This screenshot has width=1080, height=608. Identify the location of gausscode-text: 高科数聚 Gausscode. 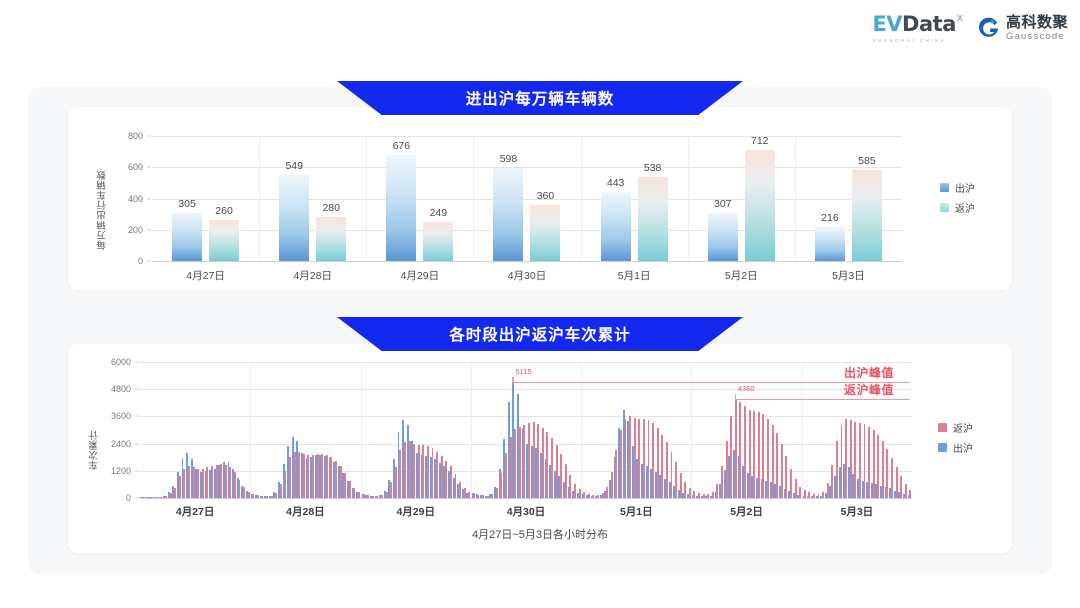
(1037, 28).